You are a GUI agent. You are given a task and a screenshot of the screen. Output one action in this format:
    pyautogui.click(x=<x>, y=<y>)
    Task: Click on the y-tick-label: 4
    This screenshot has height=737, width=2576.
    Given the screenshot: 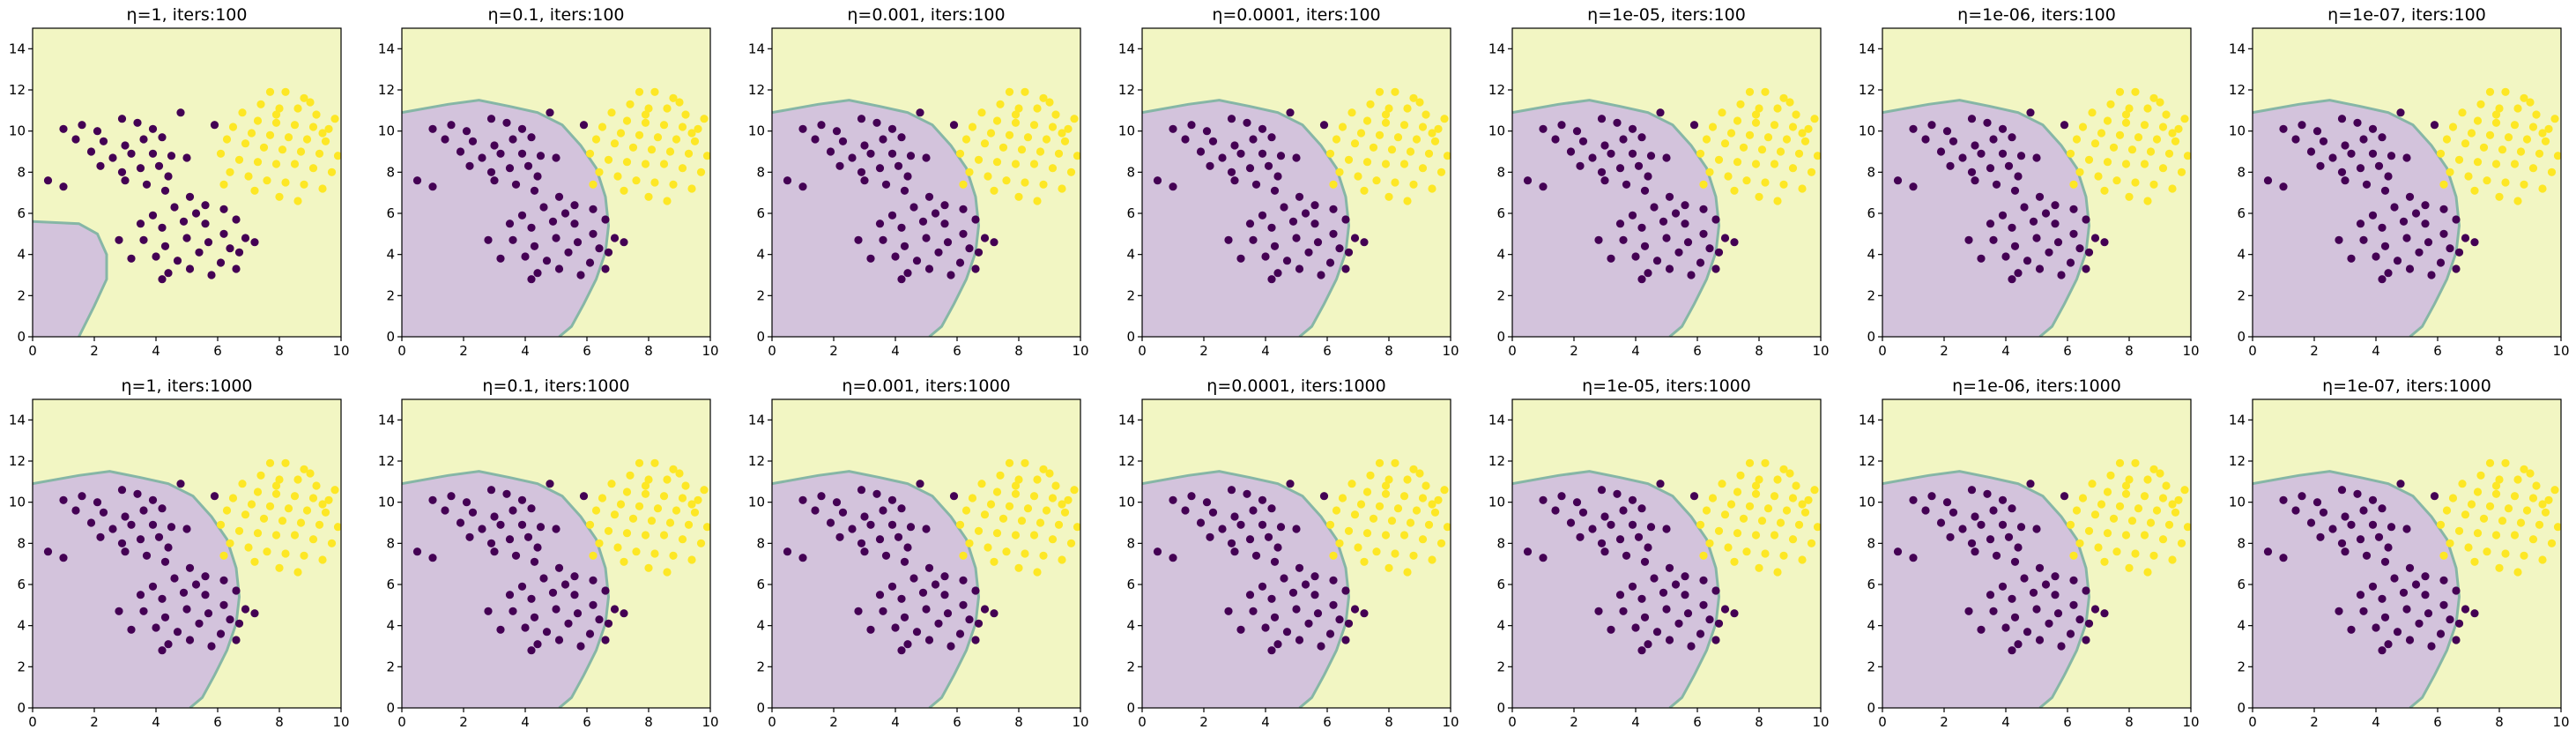 What is the action you would take?
    pyautogui.click(x=1871, y=255)
    